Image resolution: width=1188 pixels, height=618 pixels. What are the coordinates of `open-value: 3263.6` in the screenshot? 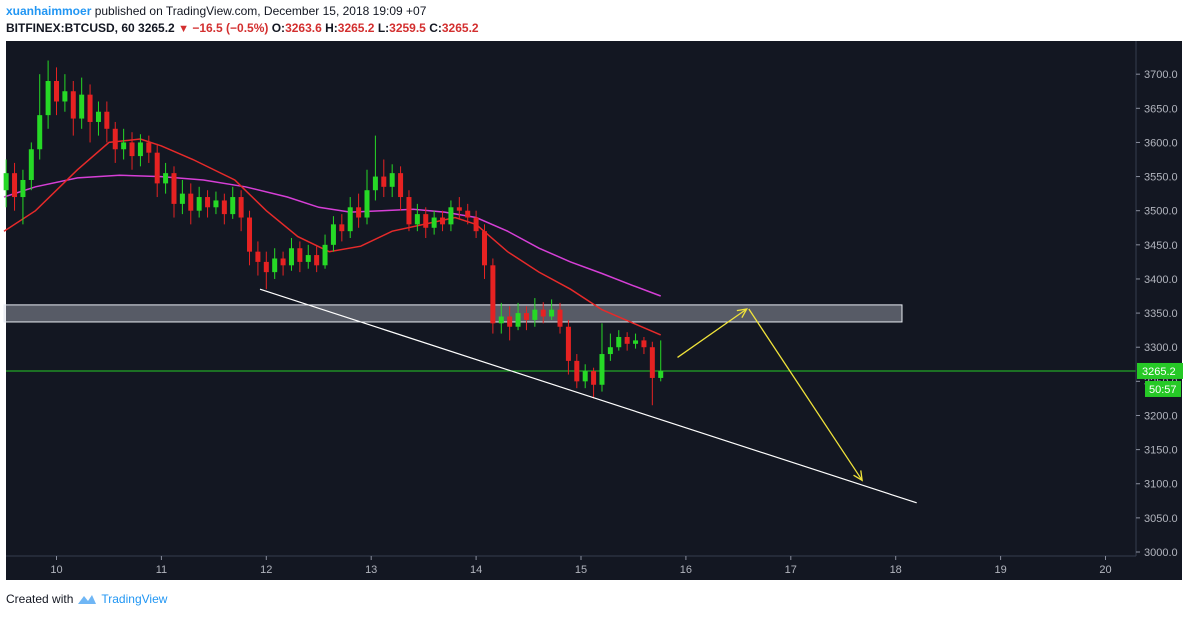 It's located at (303, 28).